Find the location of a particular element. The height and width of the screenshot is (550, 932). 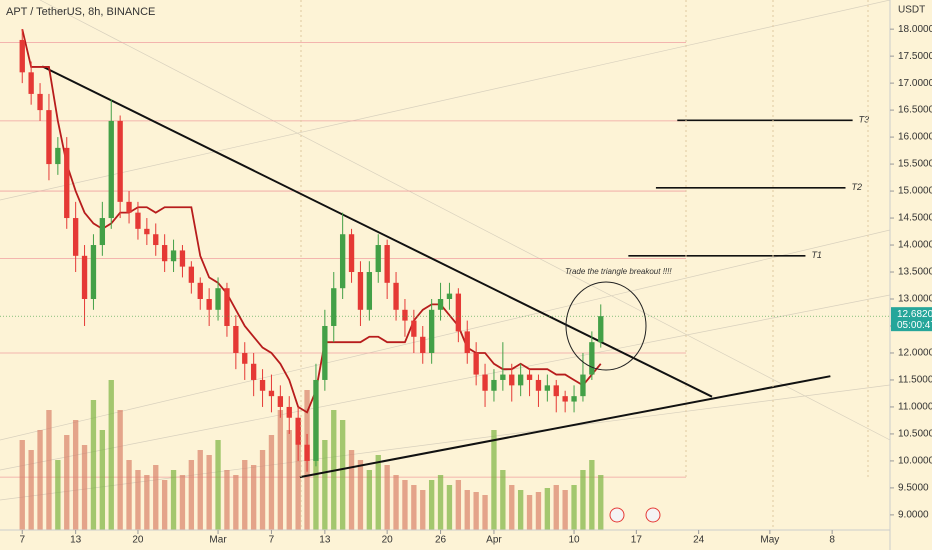

trendline is located at coordinates (565, 427).